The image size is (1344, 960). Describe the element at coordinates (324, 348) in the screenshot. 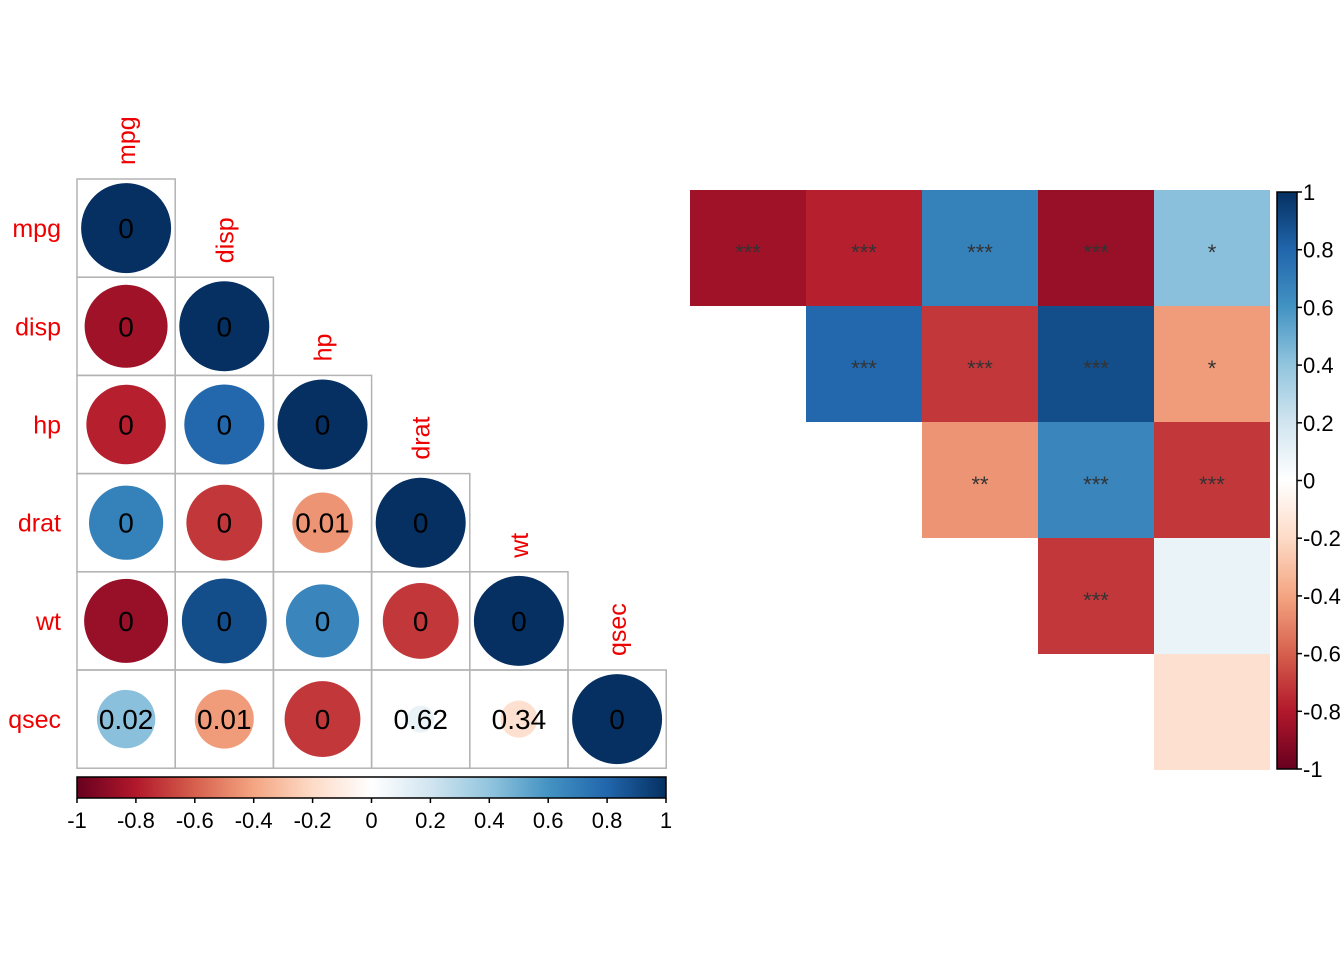

I see `column-label: hp` at that location.